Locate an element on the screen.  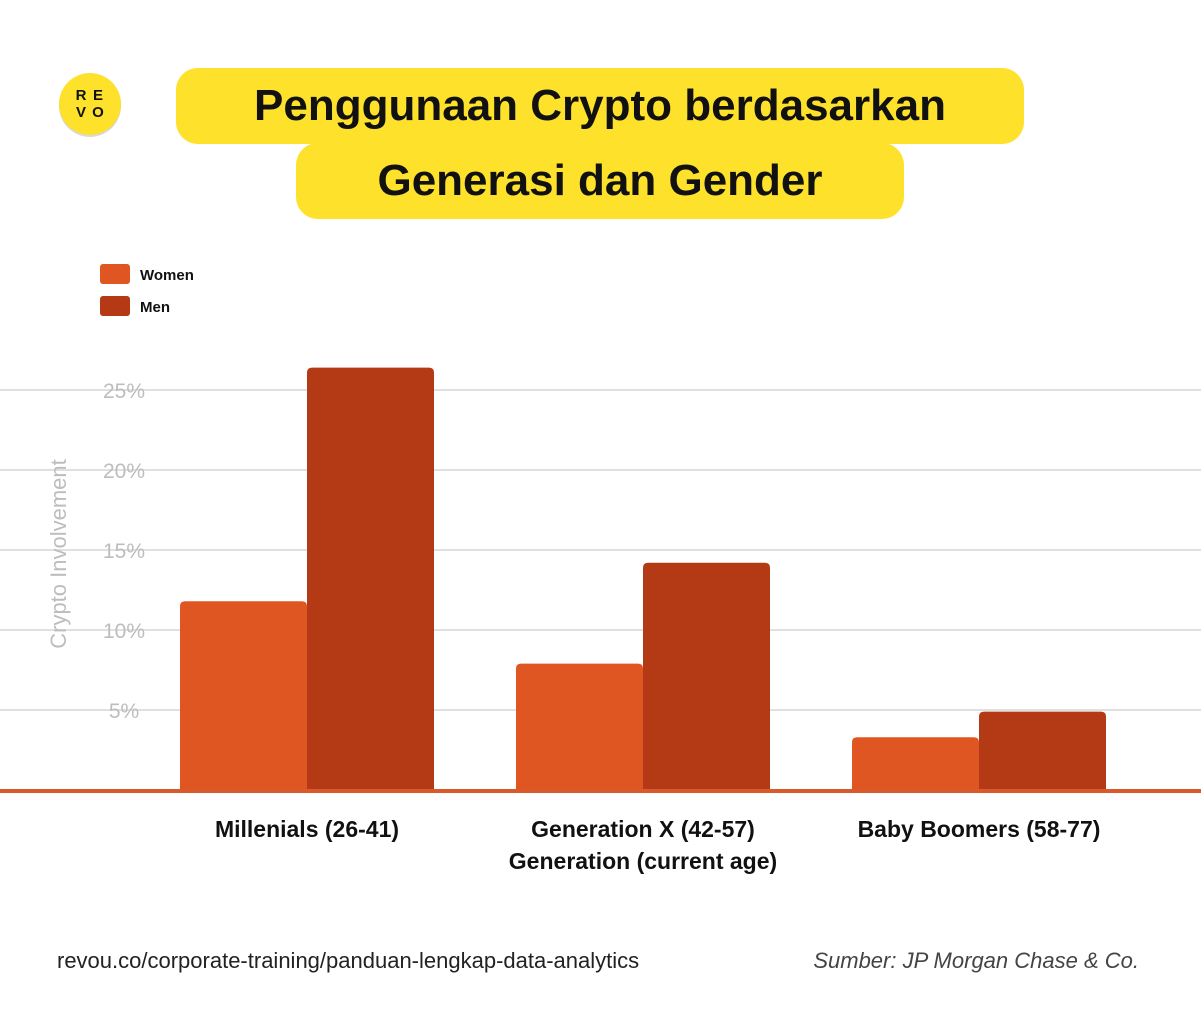
x-tick-label: Generation (current age) is located at coordinates (643, 861).